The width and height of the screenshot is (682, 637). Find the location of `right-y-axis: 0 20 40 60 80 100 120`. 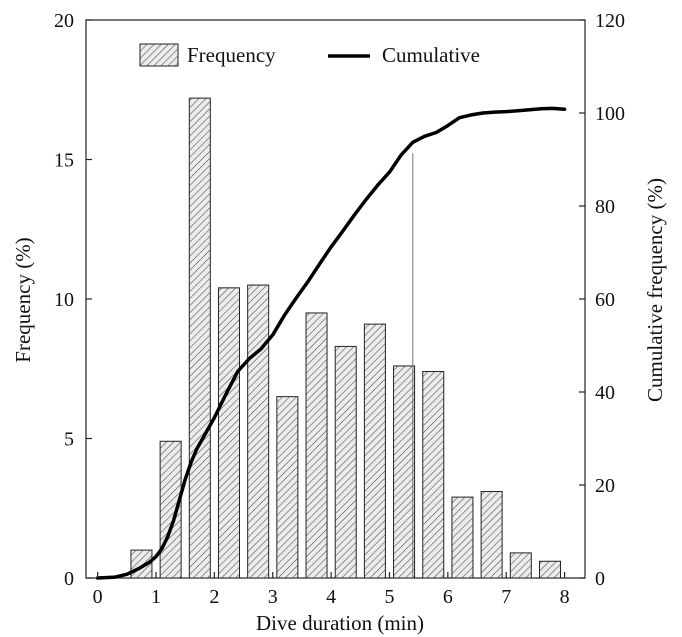

right-y-axis: 0 20 40 60 80 100 120 is located at coordinates (602, 300).